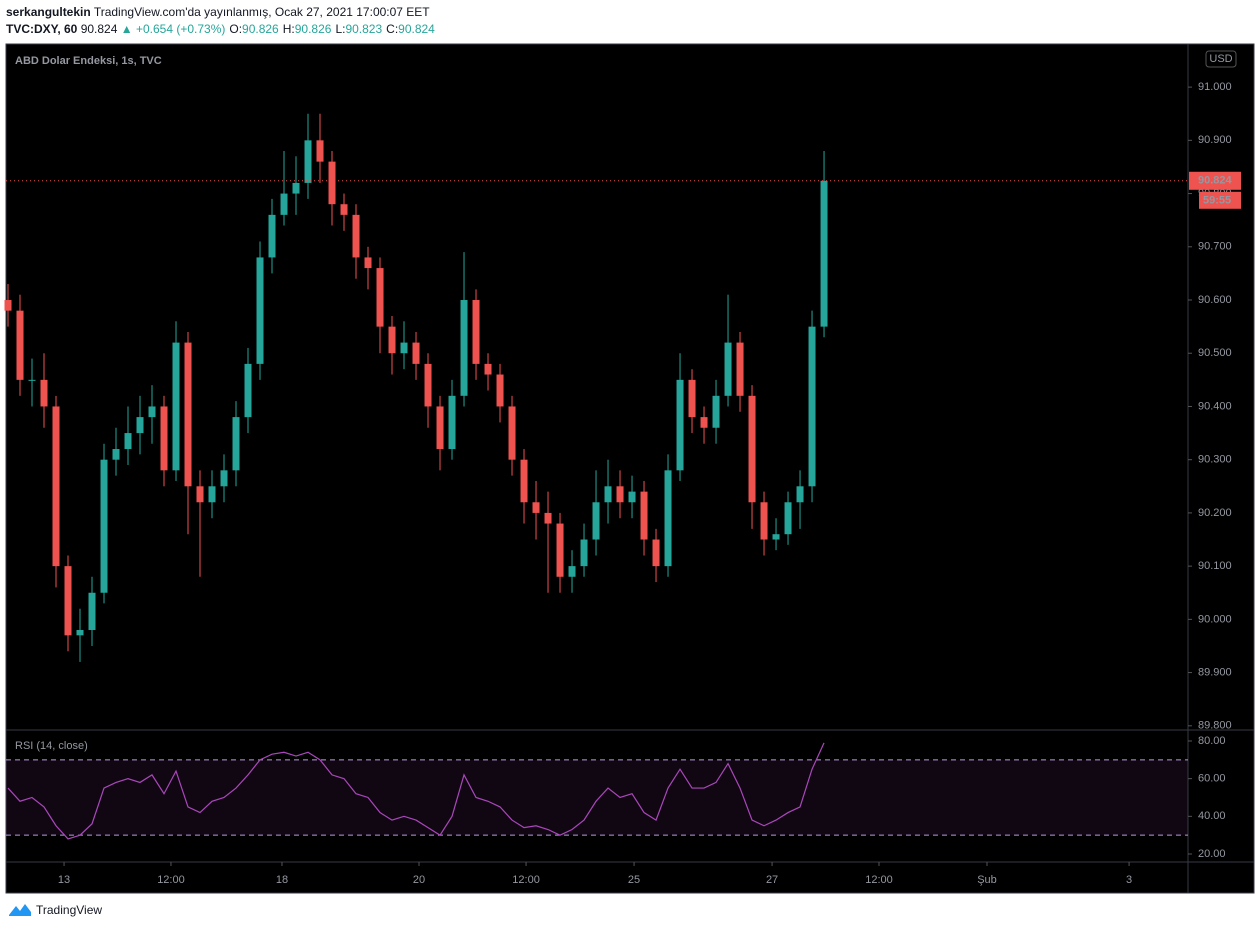 The image size is (1260, 930). Describe the element at coordinates (1215, 140) in the screenshot. I see `y-tick-label: 90.900` at that location.